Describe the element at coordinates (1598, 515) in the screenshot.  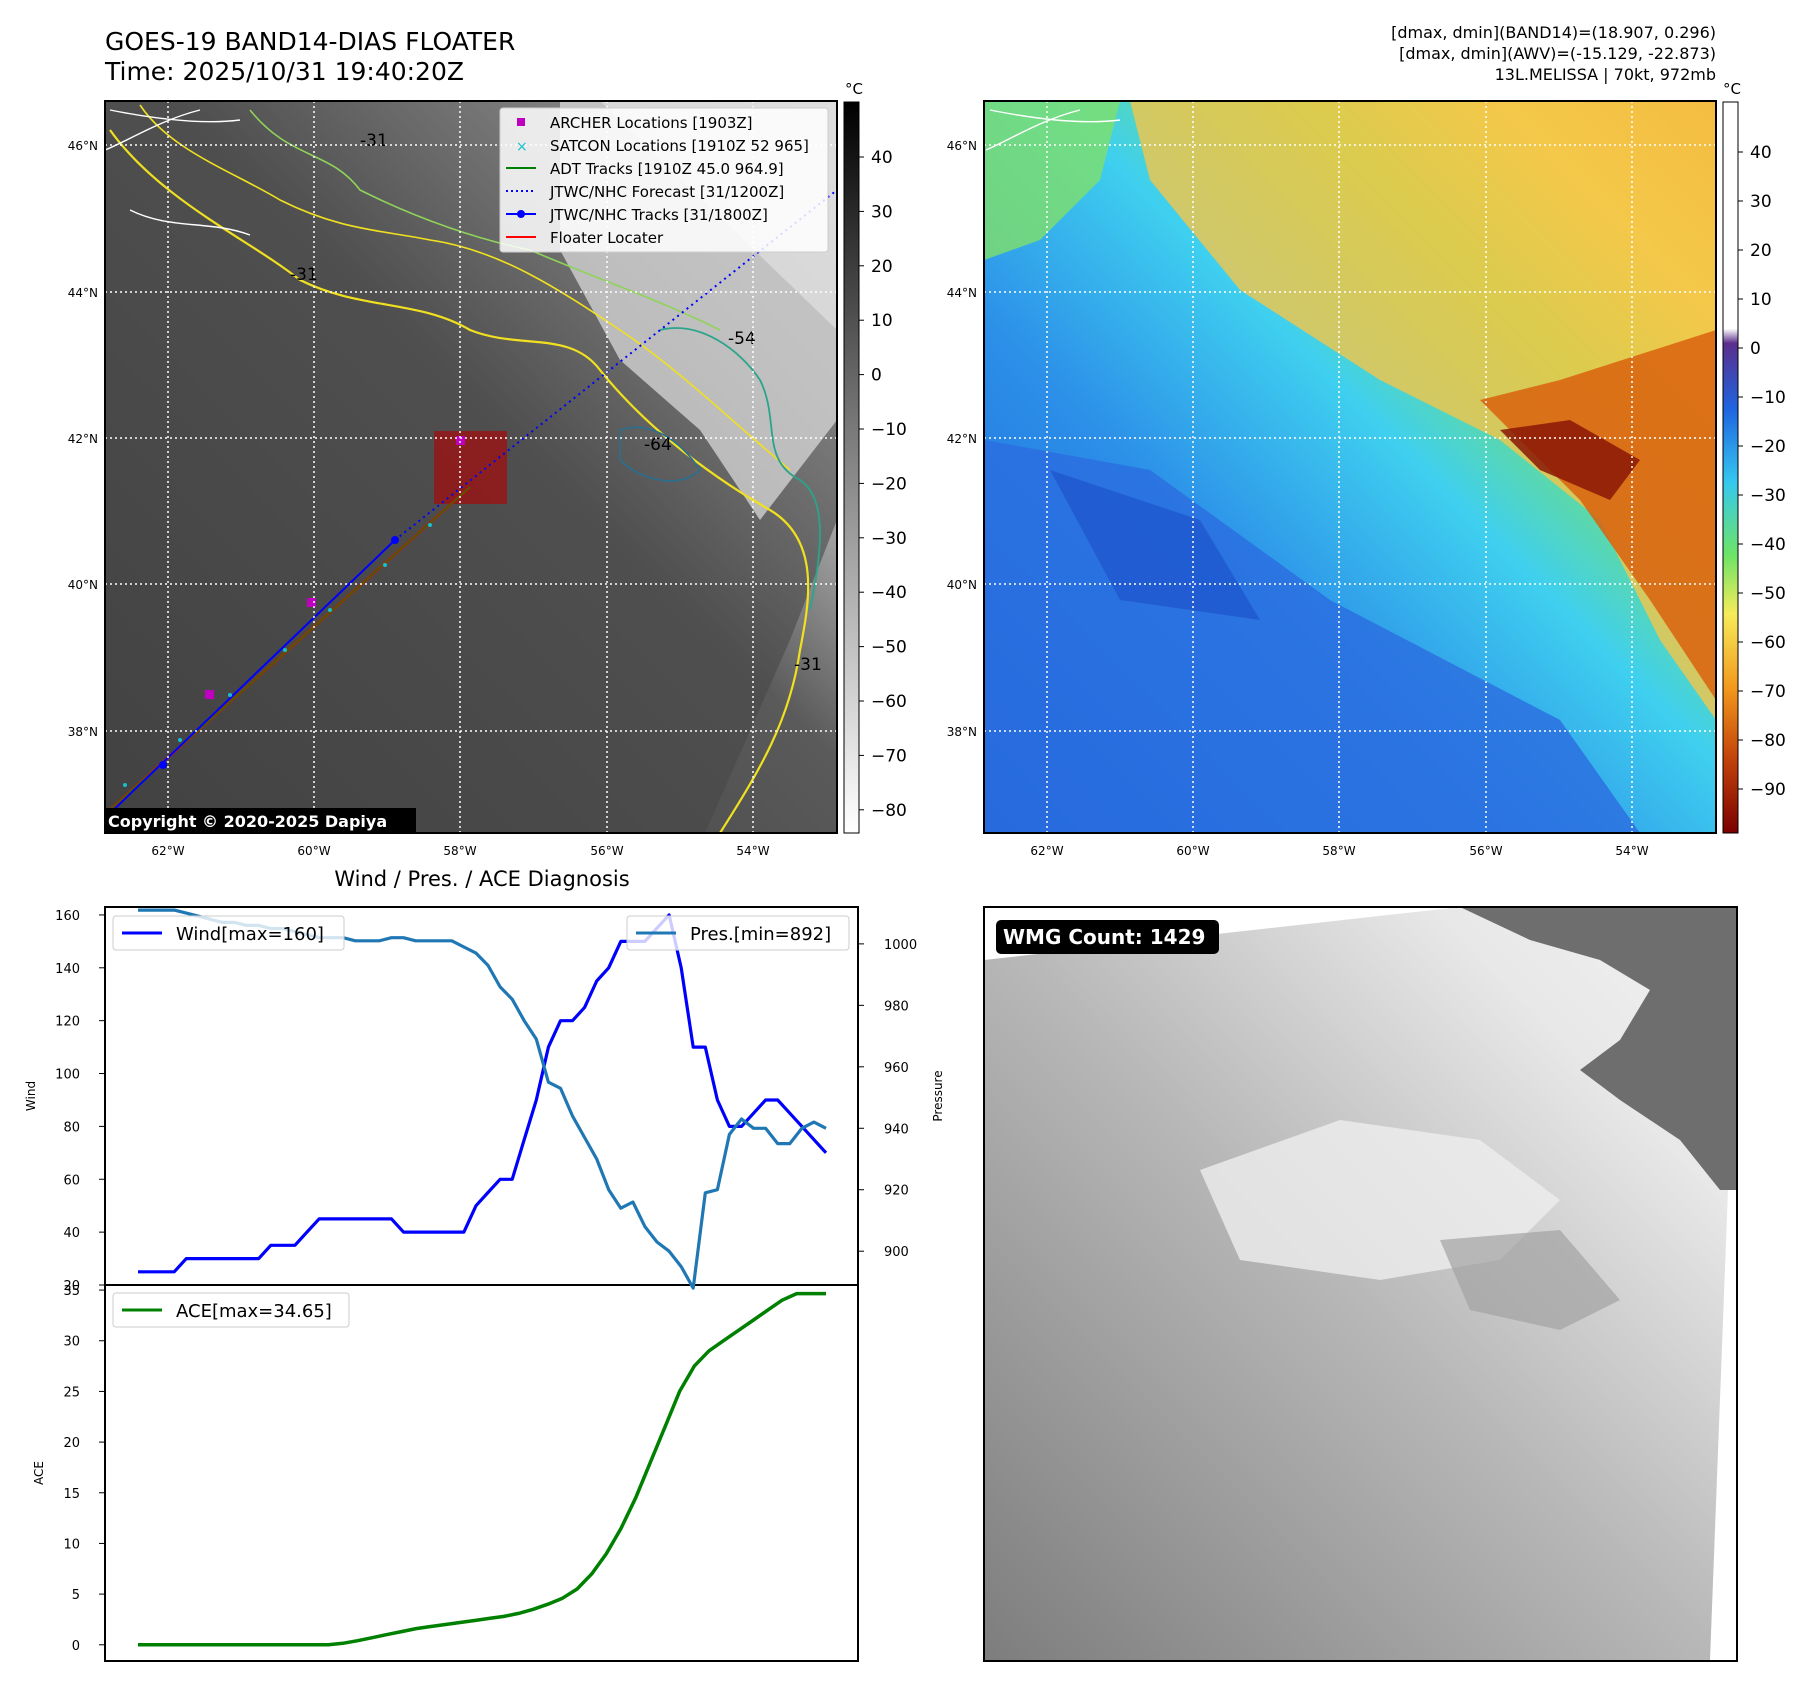
I see `wv-orange-region` at that location.